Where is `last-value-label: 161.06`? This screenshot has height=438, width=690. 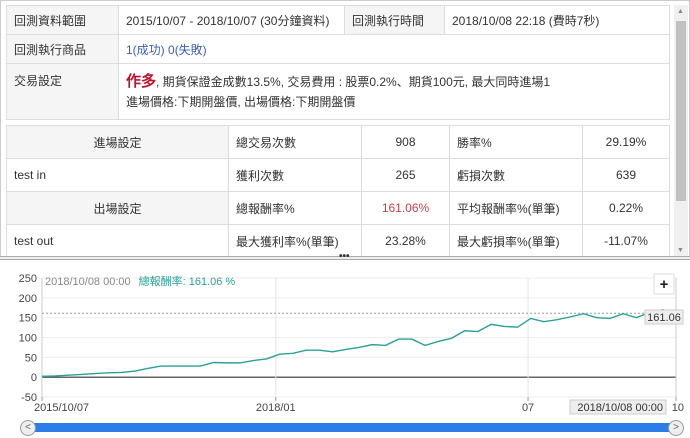 last-value-label: 161.06 is located at coordinates (664, 318).